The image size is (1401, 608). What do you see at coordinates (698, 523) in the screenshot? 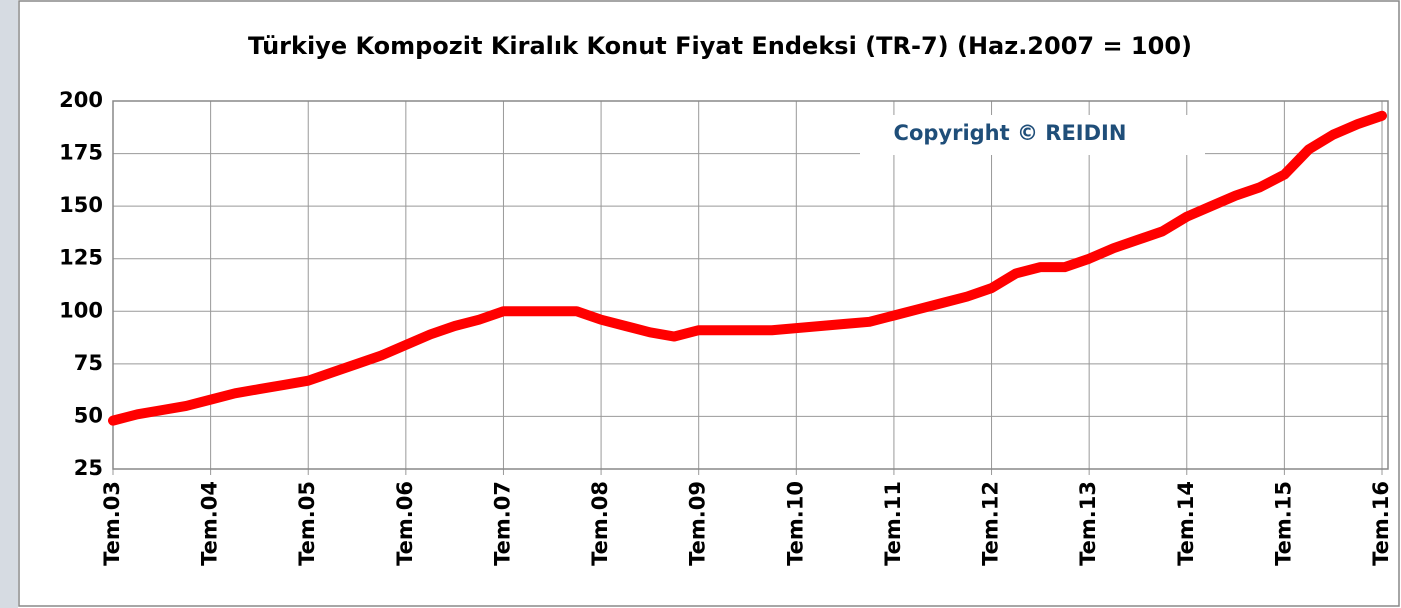
I see `x-tick-label: Tem.09` at bounding box center [698, 523].